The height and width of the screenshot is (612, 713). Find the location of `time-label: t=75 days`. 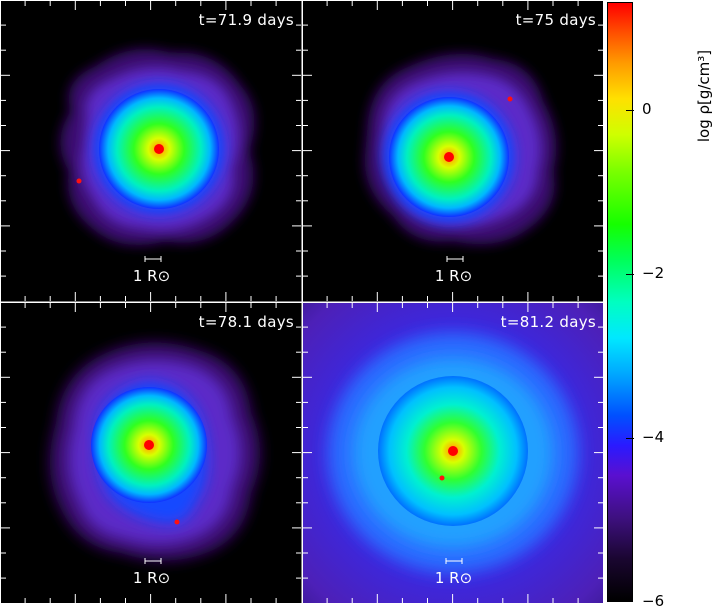

time-label: t=75 days is located at coordinates (555, 20).